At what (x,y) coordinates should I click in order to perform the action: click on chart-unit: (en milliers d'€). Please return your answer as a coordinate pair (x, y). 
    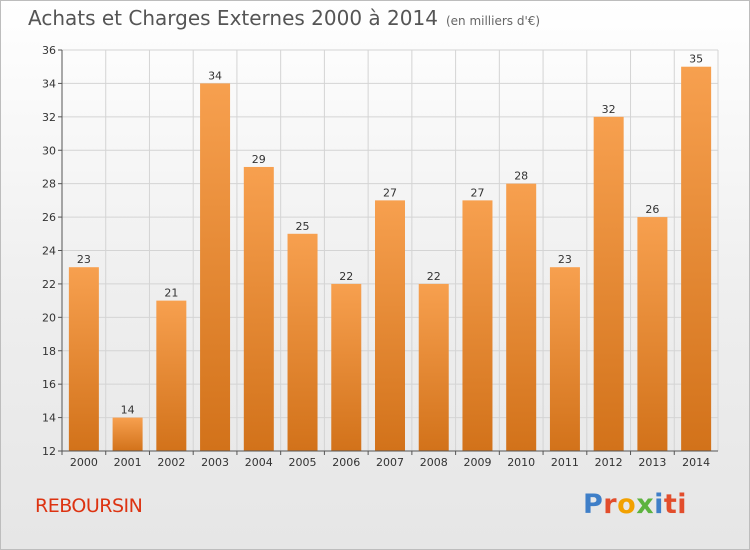
    Looking at the image, I should click on (493, 21).